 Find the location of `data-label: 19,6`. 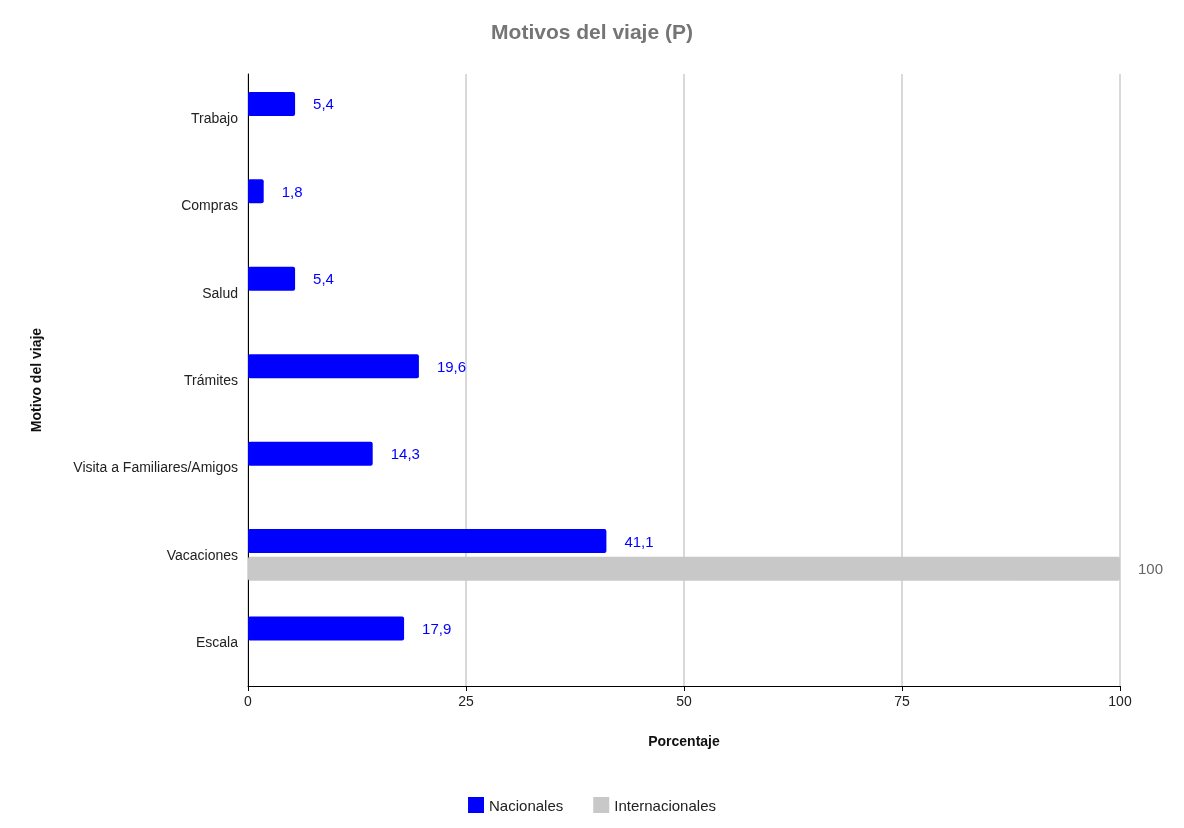

data-label: 19,6 is located at coordinates (451, 366).